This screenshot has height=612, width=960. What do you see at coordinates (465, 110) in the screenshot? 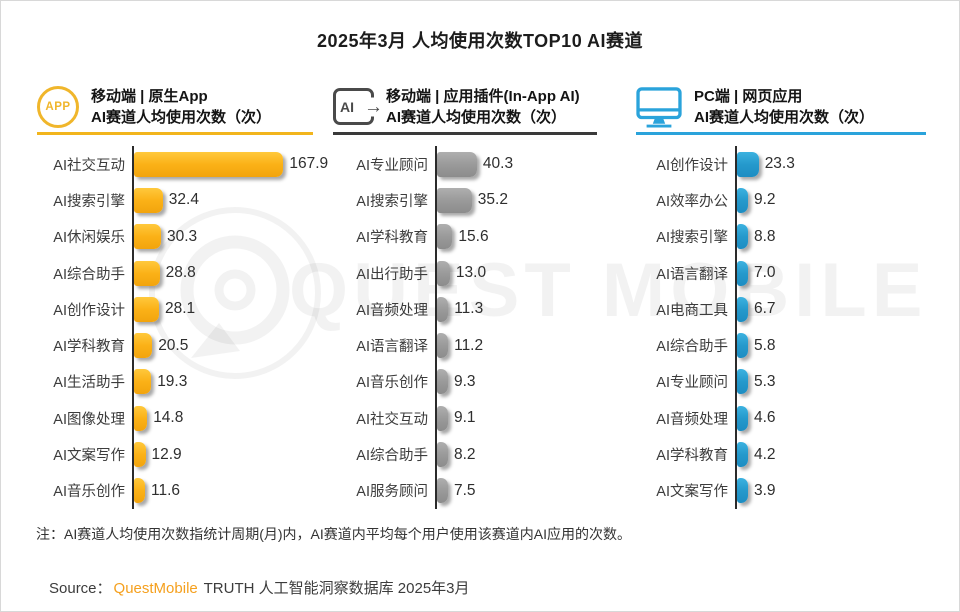
I see `section-header-mobile-in-app-ai: AI → 移动端 | 应用插件(In-App AI) AI赛道人均使用次数（次）` at bounding box center [465, 110].